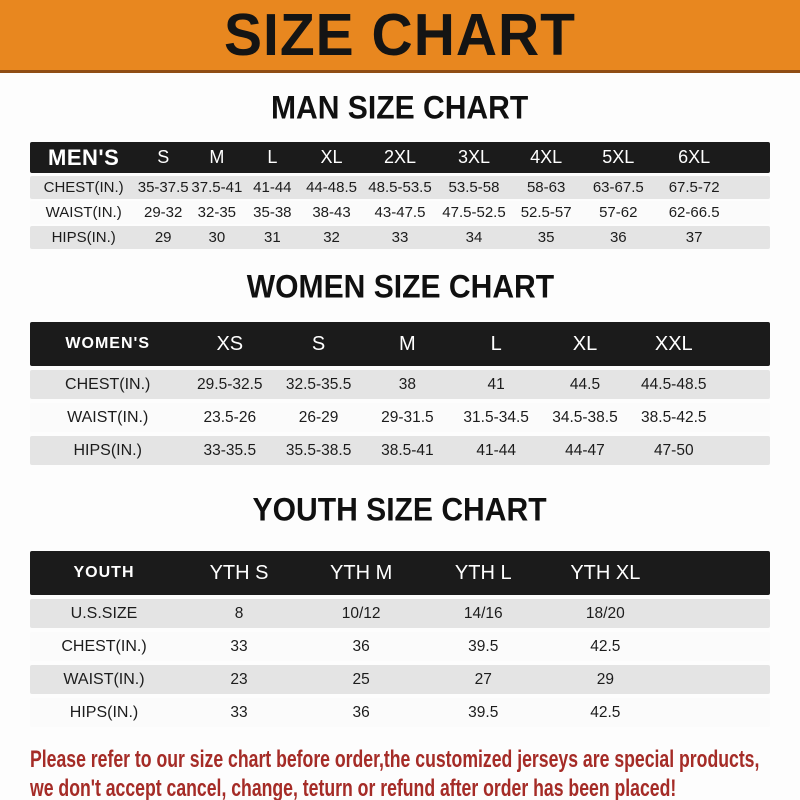 The image size is (800, 800). I want to click on women-size-value: 44.5-48.5, so click(674, 384).